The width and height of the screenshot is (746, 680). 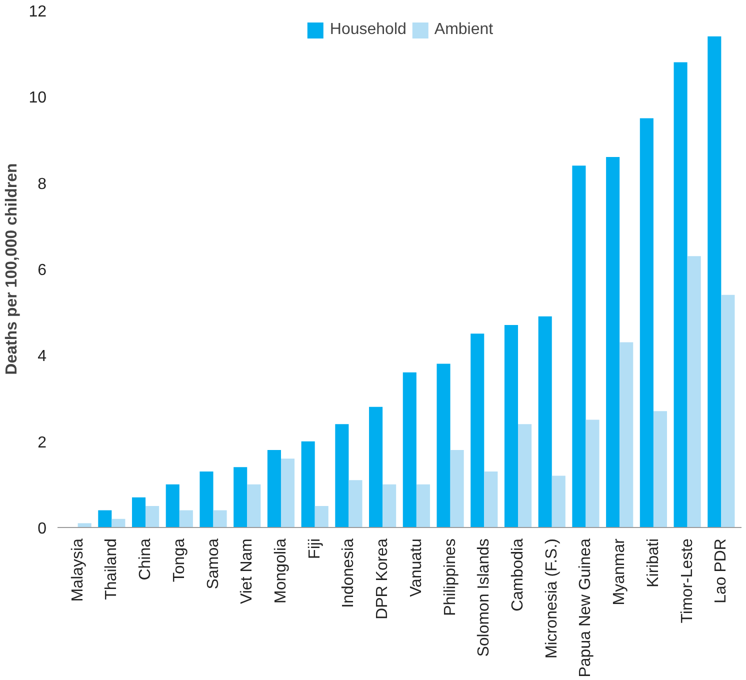 What do you see at coordinates (585, 608) in the screenshot?
I see `x-tick-label: Papua New Guinea` at bounding box center [585, 608].